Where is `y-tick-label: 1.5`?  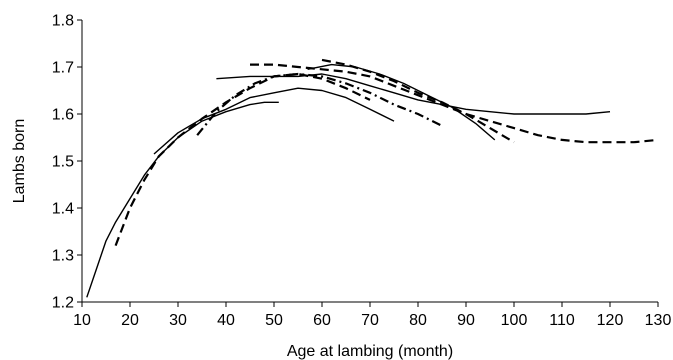 y-tick-label: 1.5 is located at coordinates (63, 162).